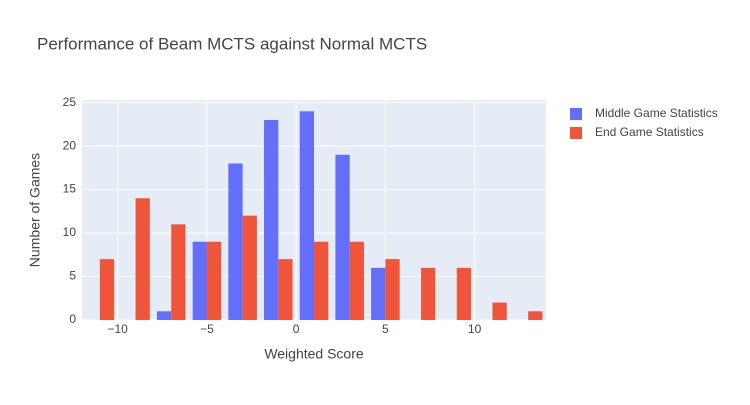 The image size is (750, 405). What do you see at coordinates (70, 189) in the screenshot?
I see `y-tick-label: 15` at bounding box center [70, 189].